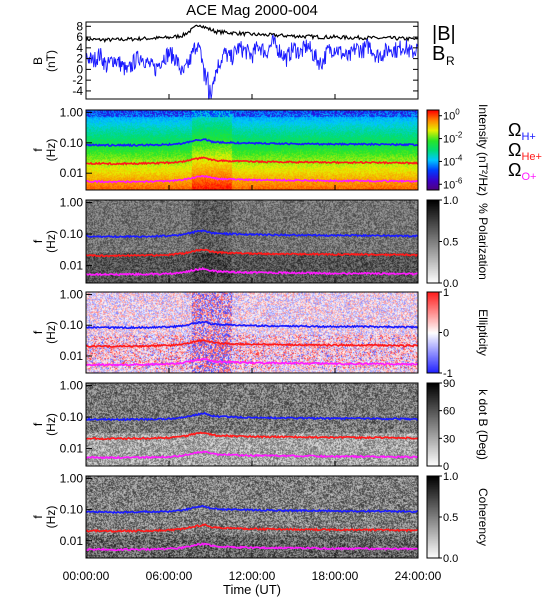  What do you see at coordinates (433, 332) in the screenshot?
I see `ellipticity-colorbar` at bounding box center [433, 332].